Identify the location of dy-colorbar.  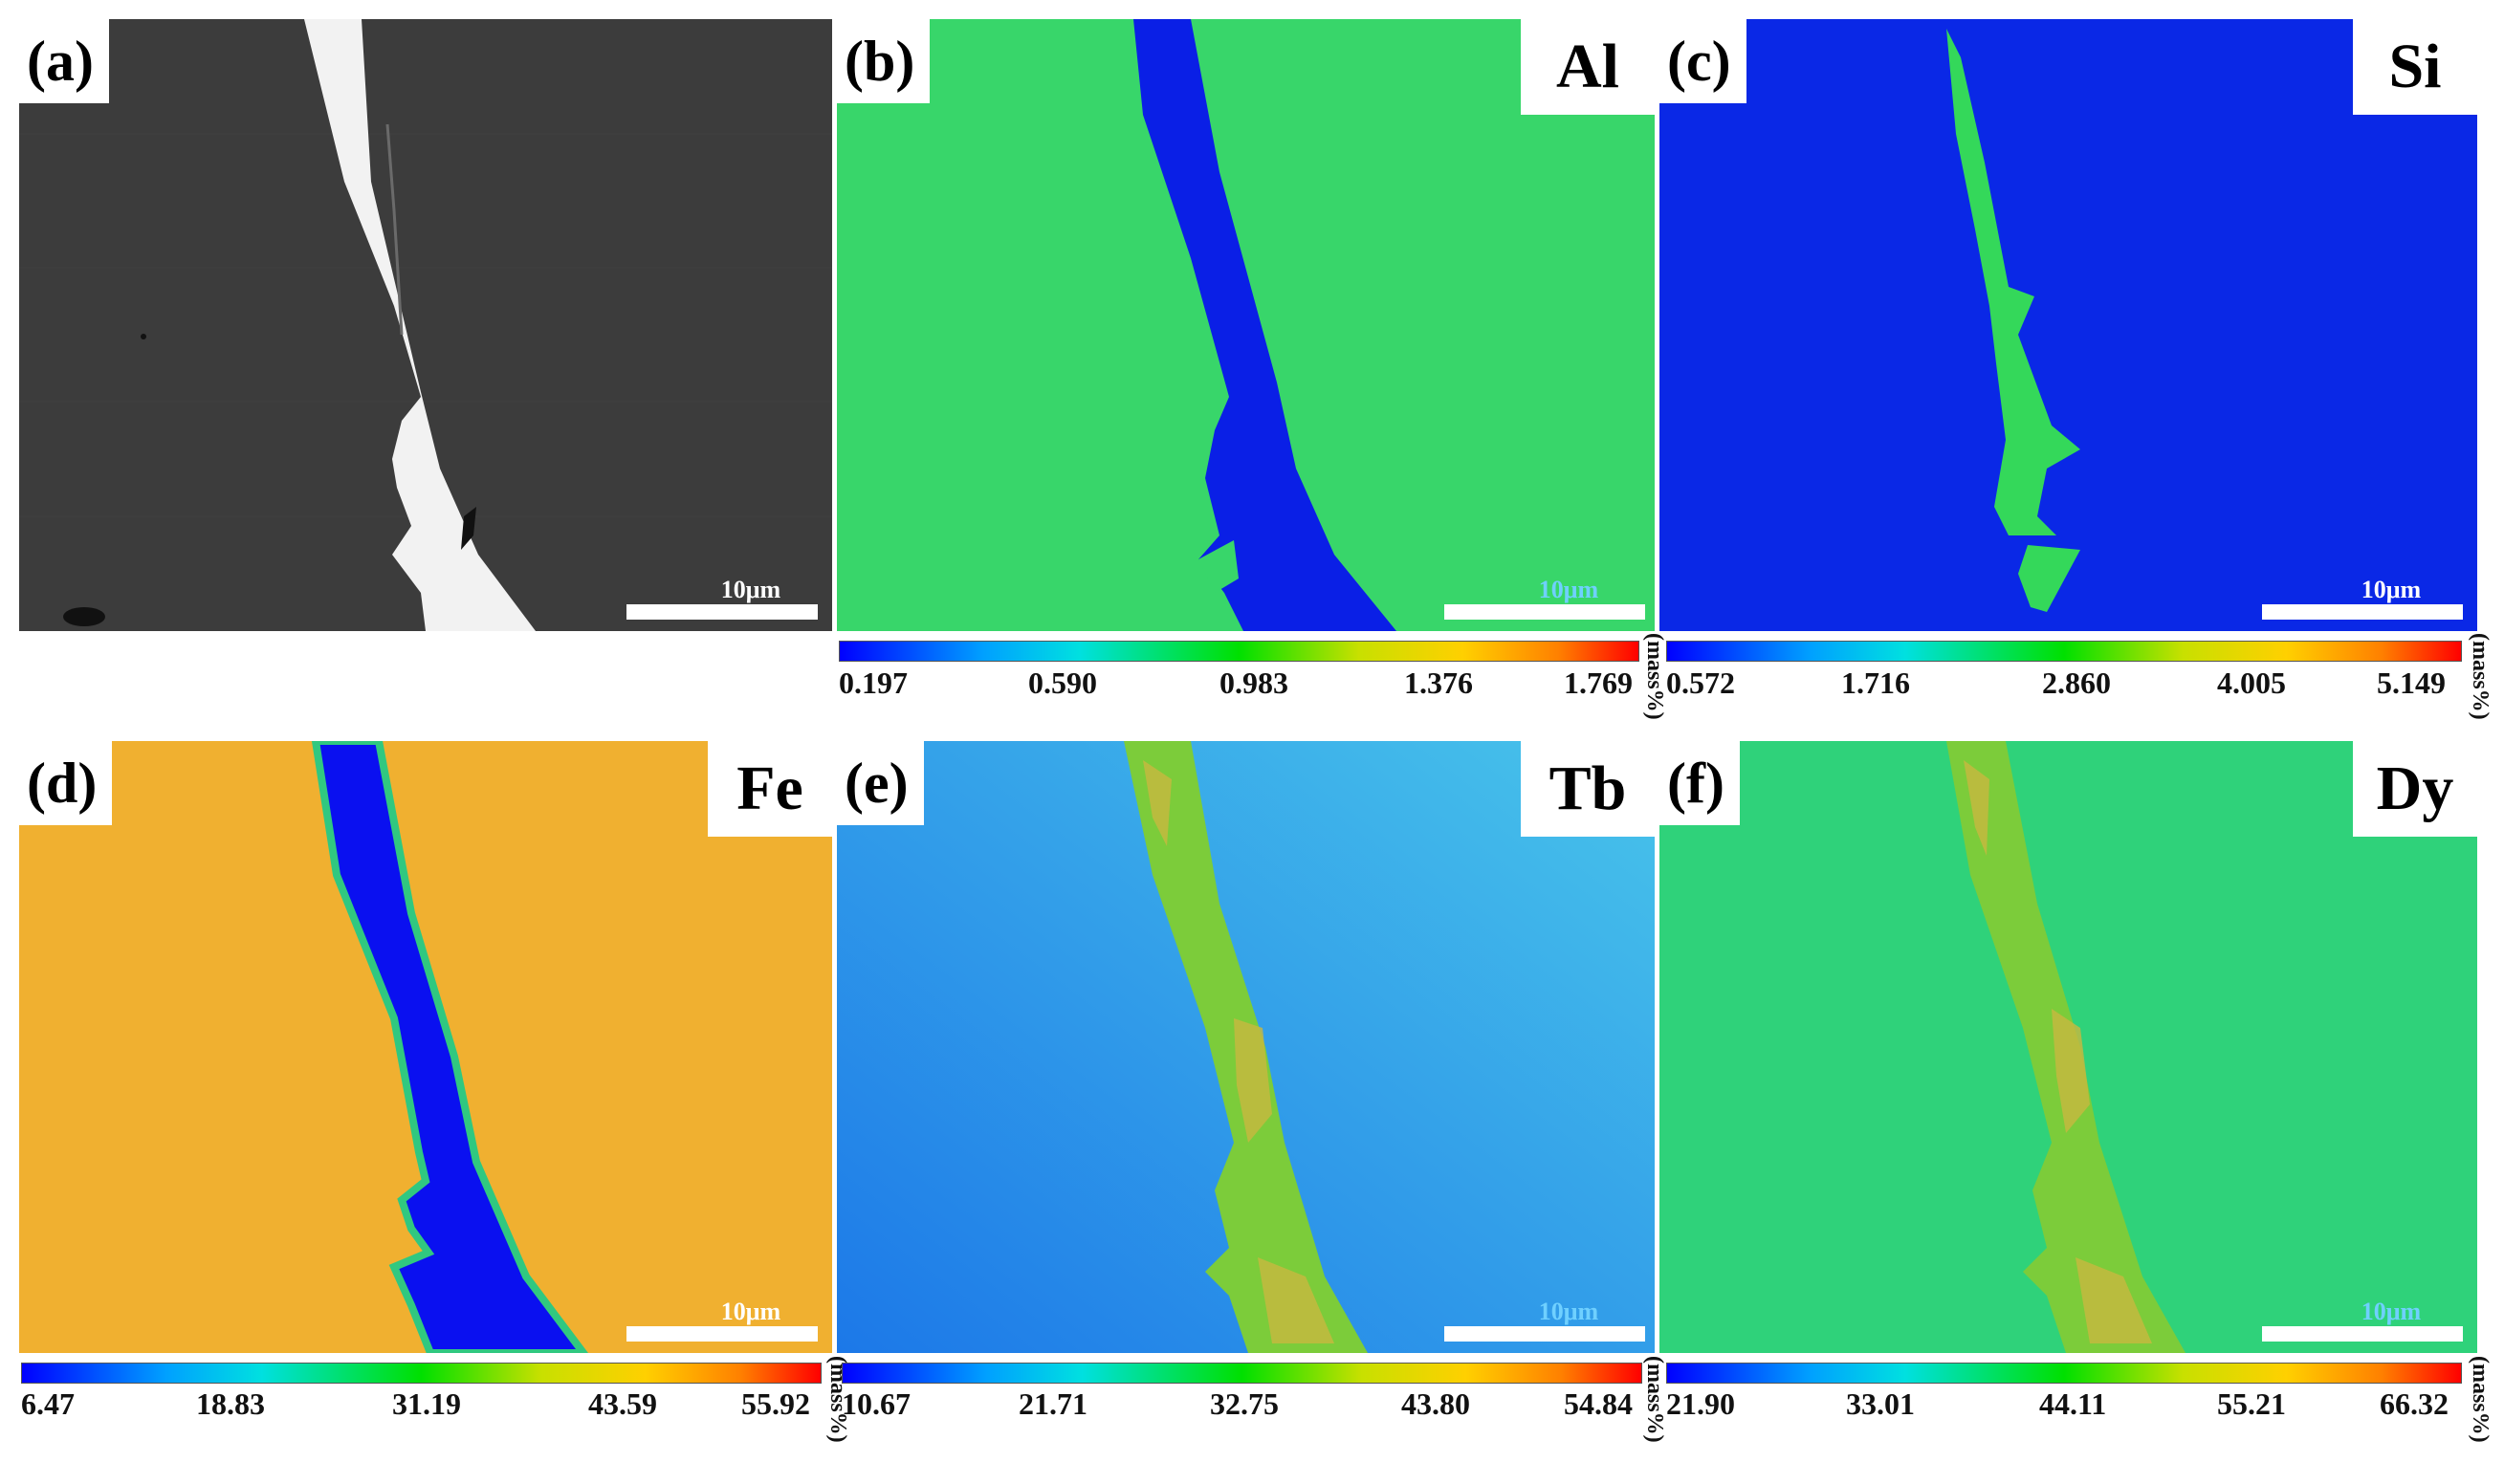
(2064, 1373).